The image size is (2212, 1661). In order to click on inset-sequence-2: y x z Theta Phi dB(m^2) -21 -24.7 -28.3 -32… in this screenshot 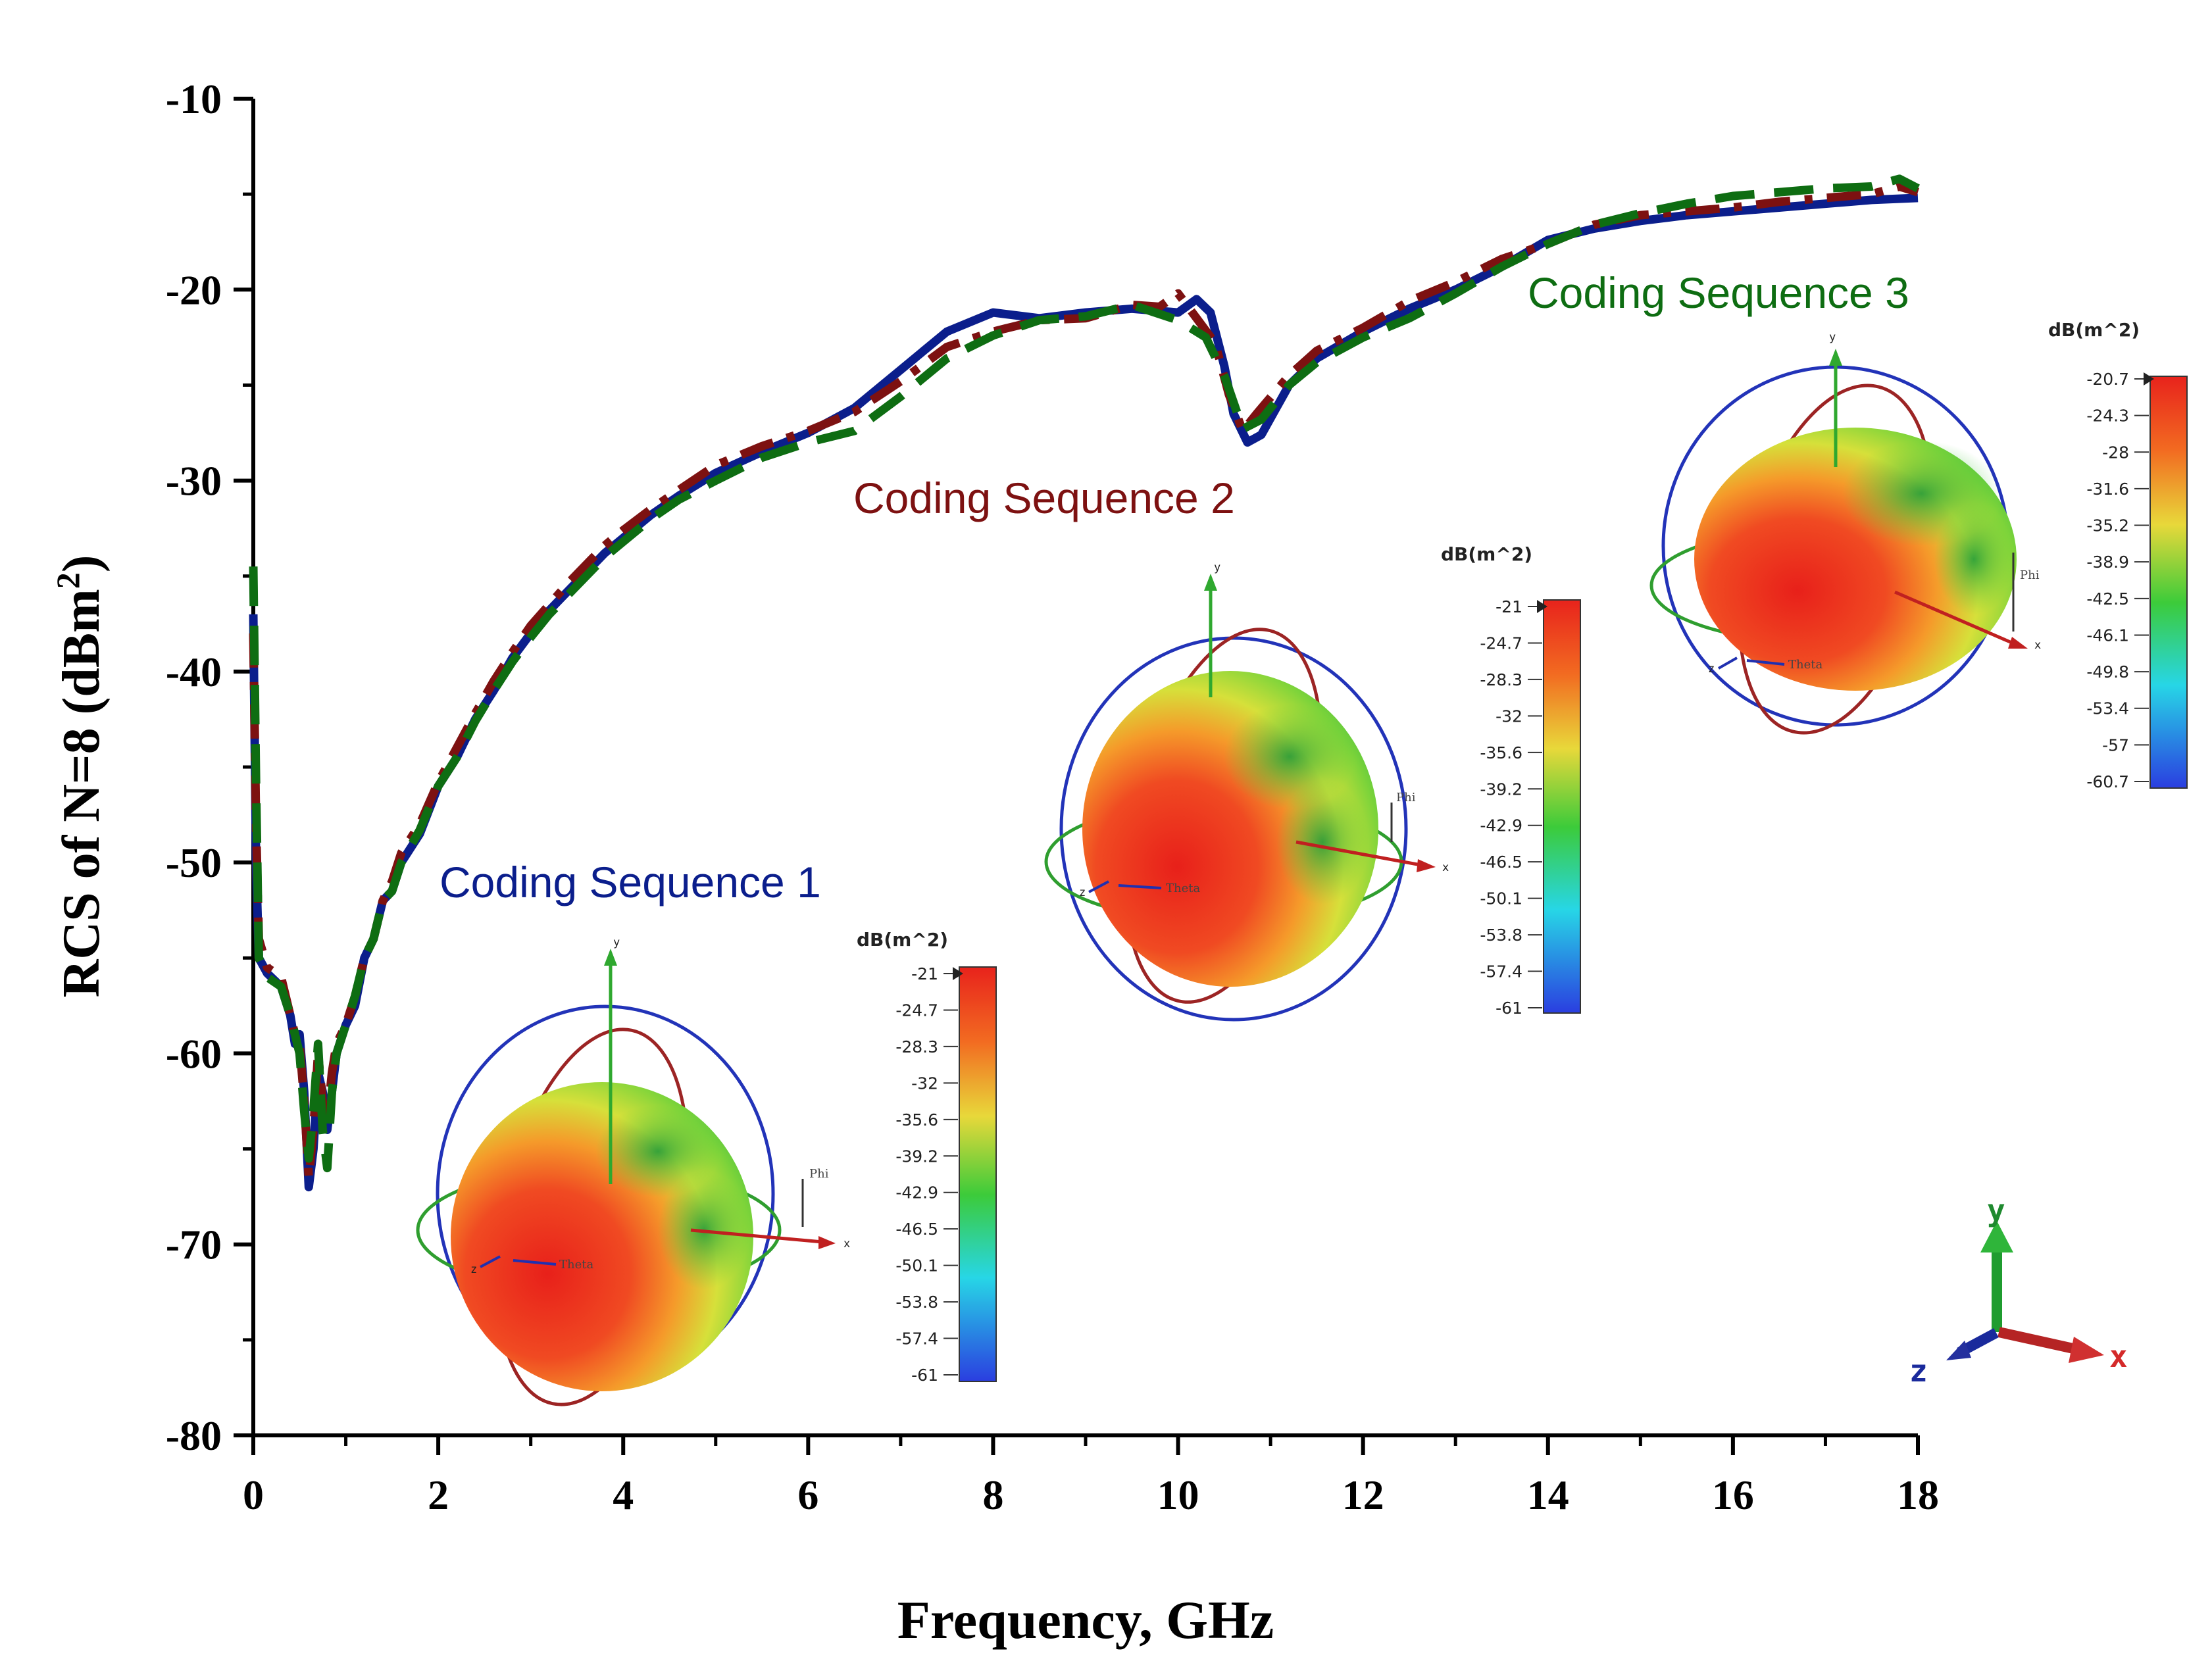, I will do `click(1312, 783)`.